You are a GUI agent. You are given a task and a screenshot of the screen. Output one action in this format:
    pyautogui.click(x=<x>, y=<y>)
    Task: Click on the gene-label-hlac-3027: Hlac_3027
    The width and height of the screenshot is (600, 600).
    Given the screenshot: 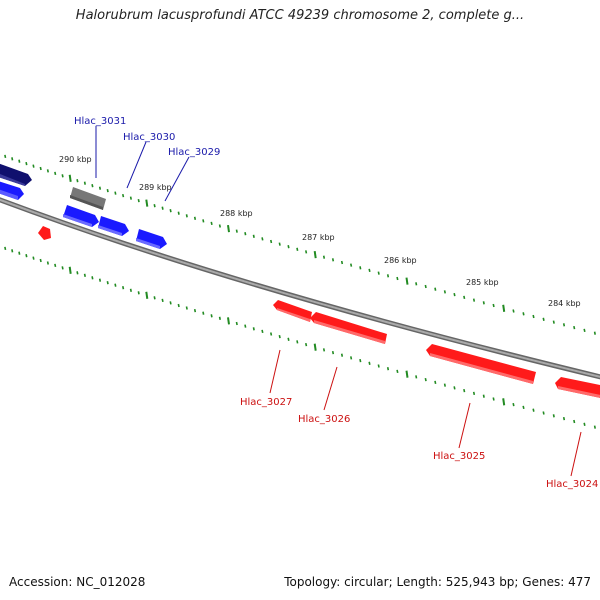 What is the action you would take?
    pyautogui.click(x=266, y=402)
    